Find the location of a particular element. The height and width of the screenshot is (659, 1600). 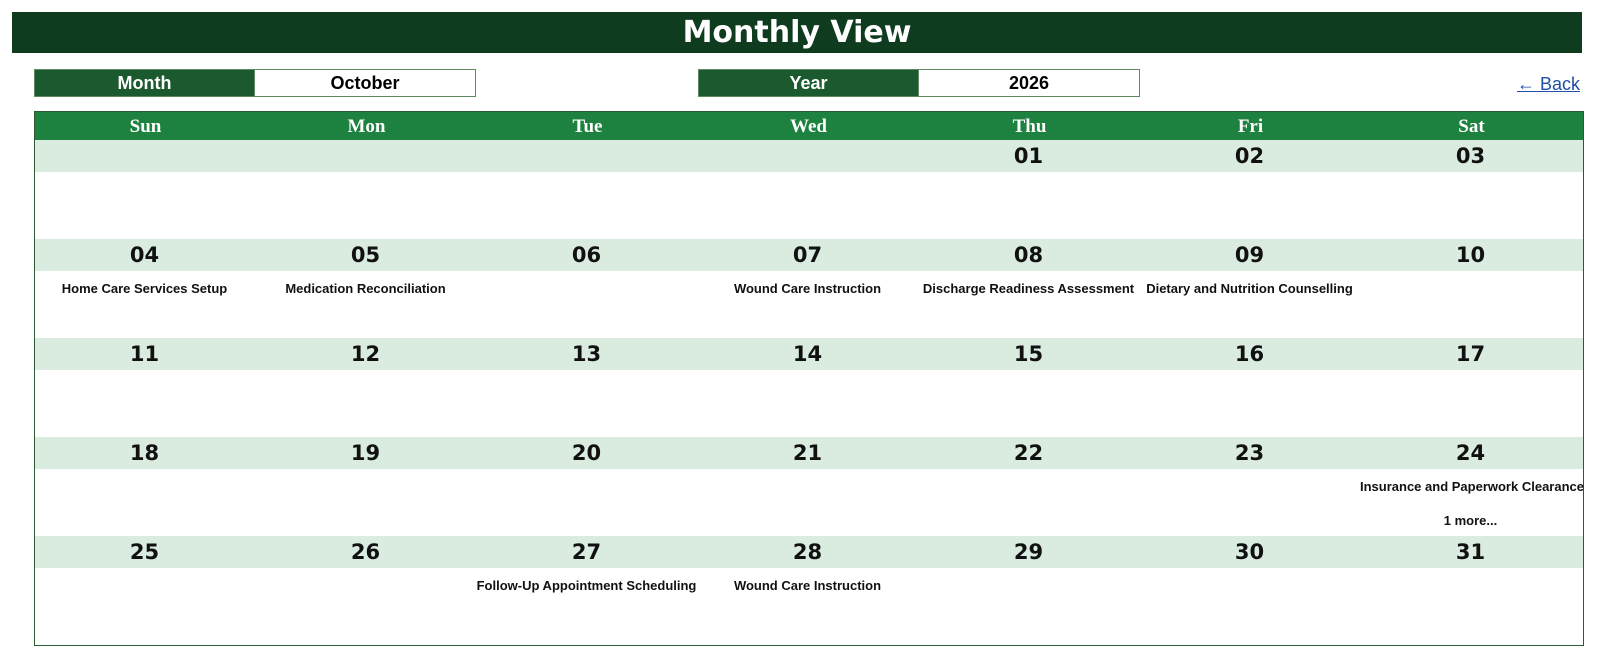

day-cell: 05 Medication Reconciliation is located at coordinates (365, 289).